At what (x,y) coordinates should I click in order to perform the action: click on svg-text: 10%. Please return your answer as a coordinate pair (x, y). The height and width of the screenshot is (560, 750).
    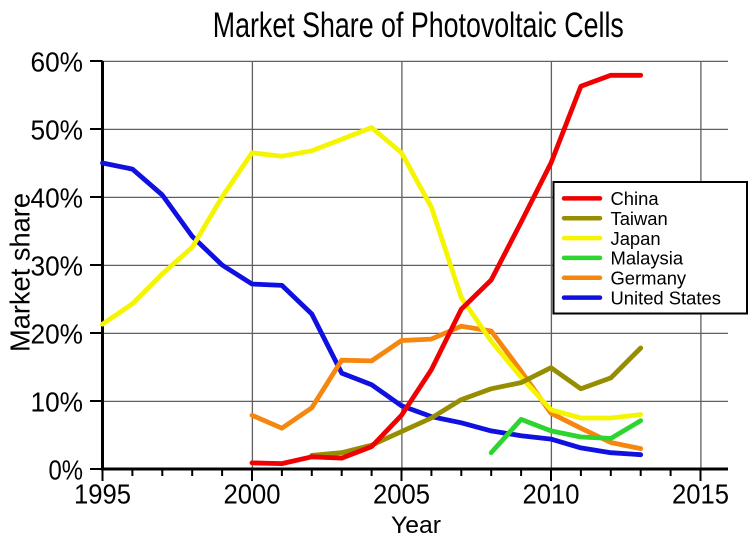
    Looking at the image, I should click on (57, 402).